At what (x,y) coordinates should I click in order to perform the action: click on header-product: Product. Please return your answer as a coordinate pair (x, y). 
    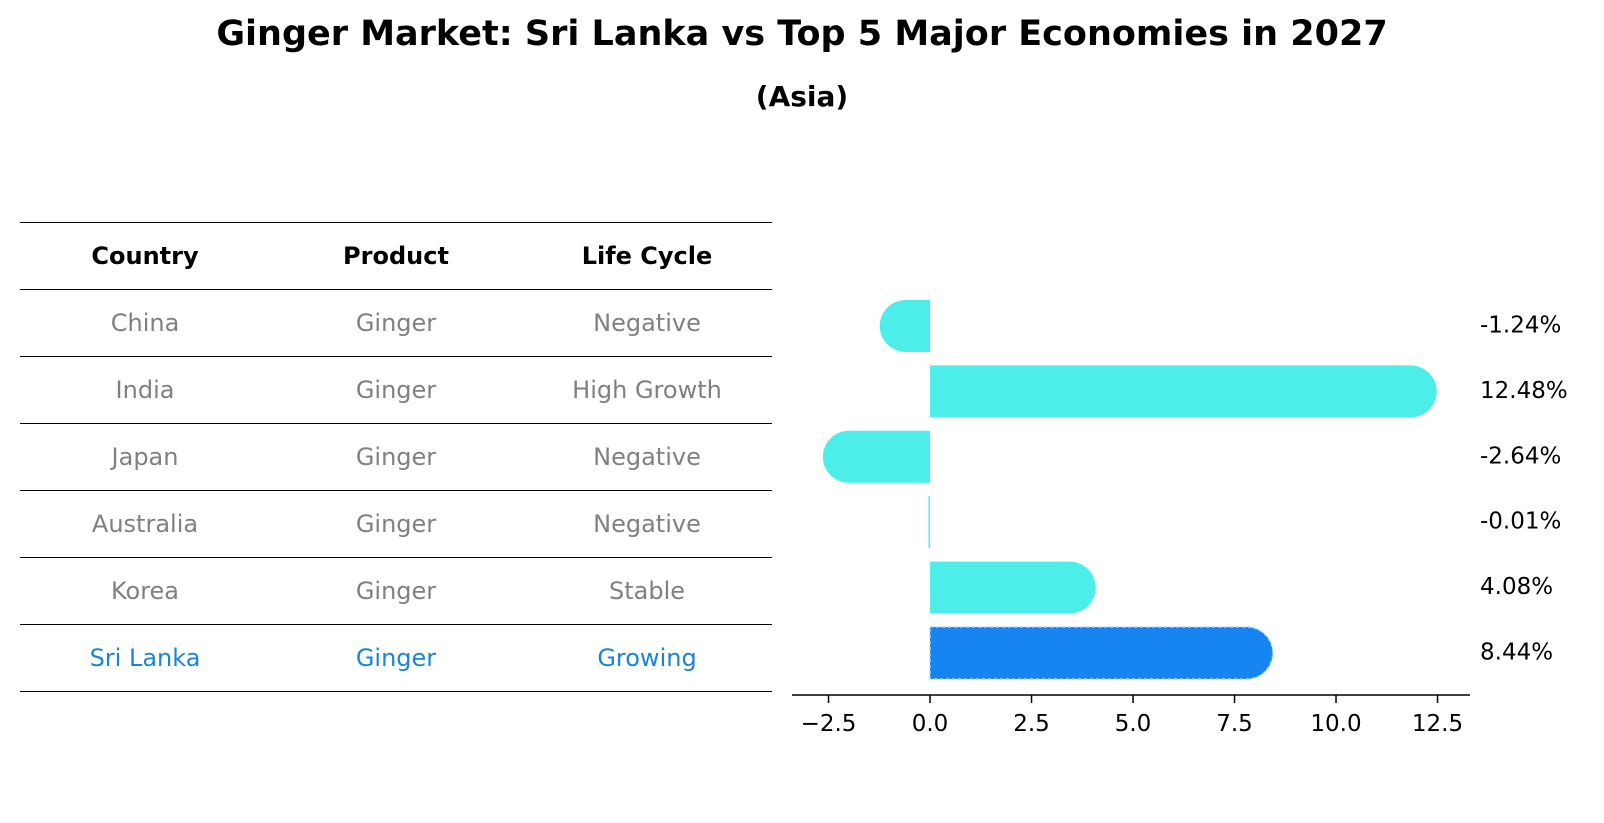
    Looking at the image, I should click on (396, 256).